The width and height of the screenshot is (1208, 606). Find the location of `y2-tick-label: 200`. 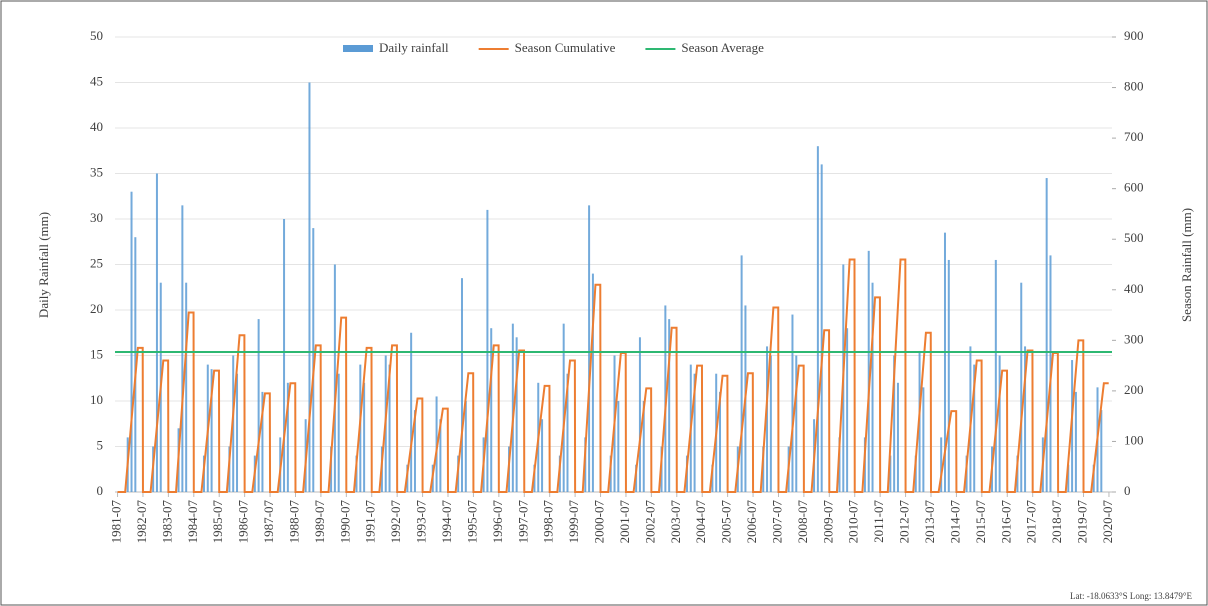

y2-tick-label: 200 is located at coordinates (1134, 389).